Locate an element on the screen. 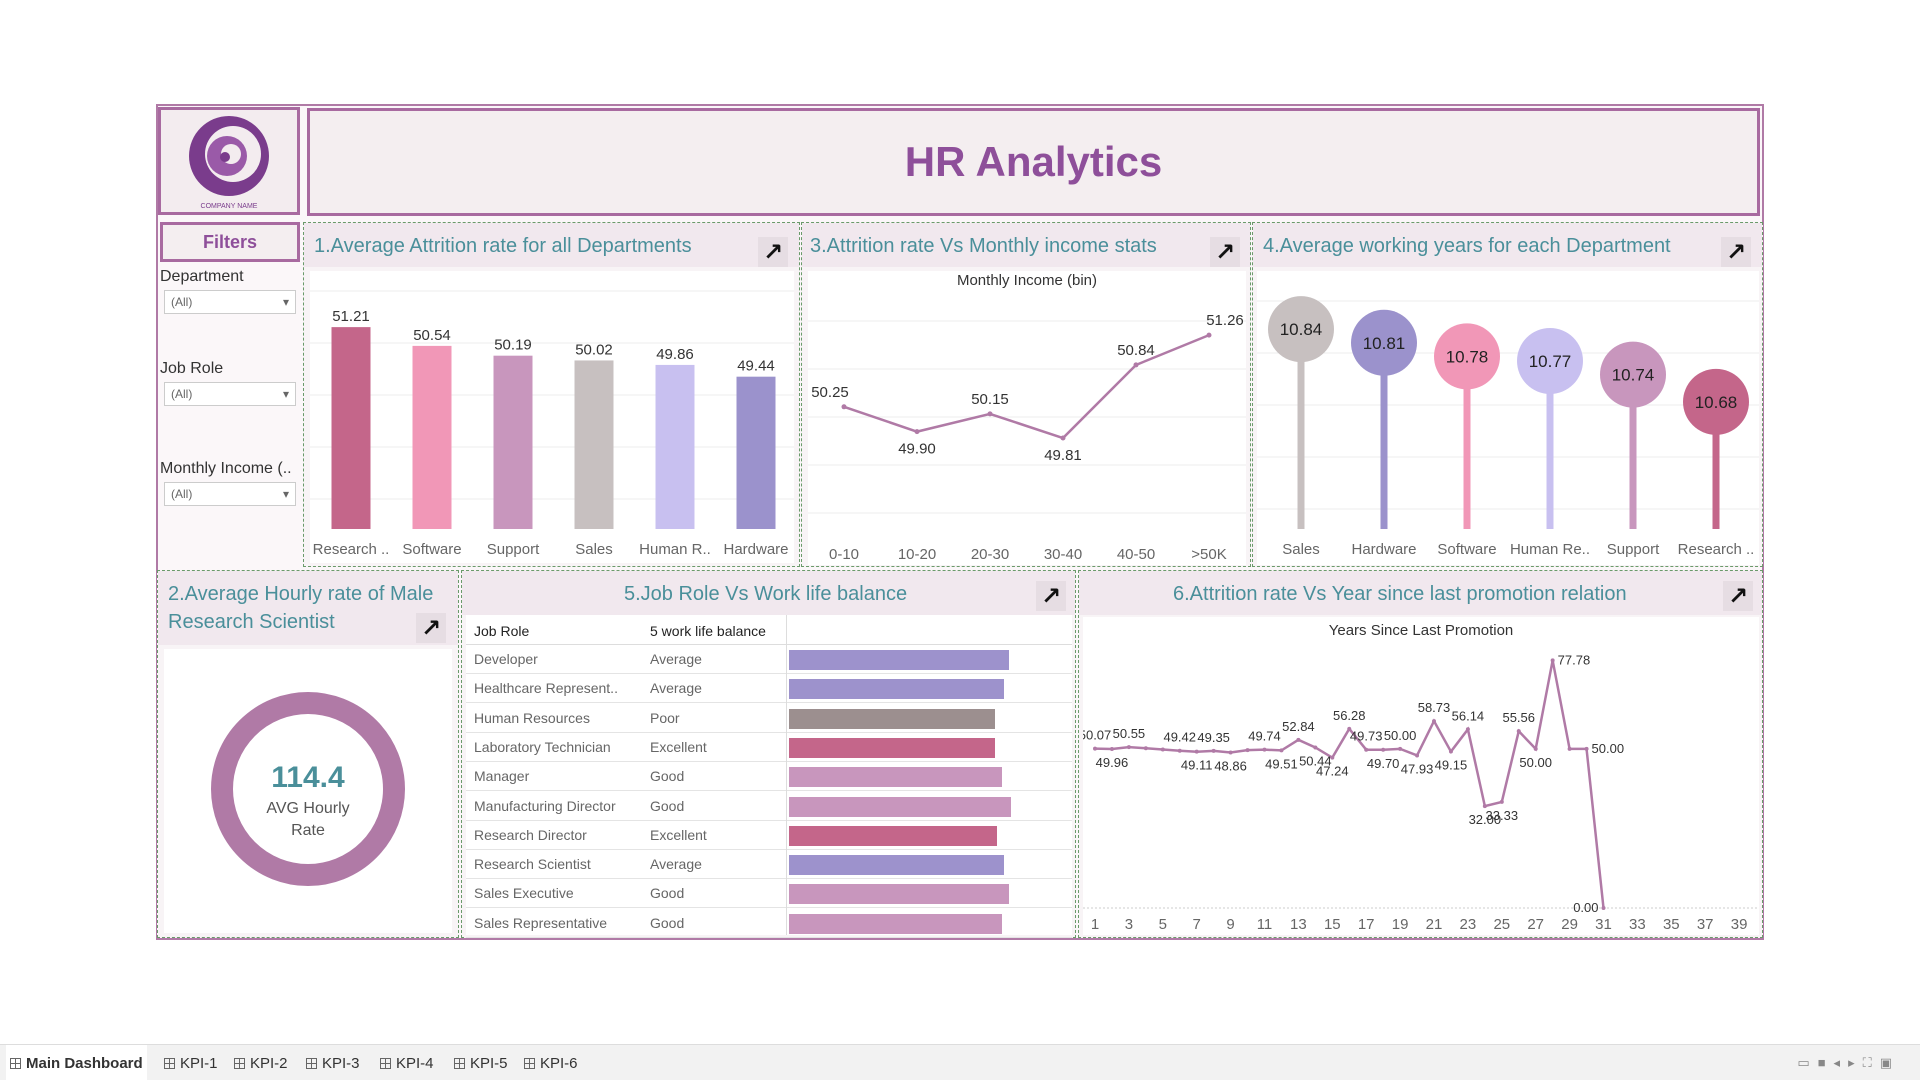  table-row: Developer Average is located at coordinates (769, 659).